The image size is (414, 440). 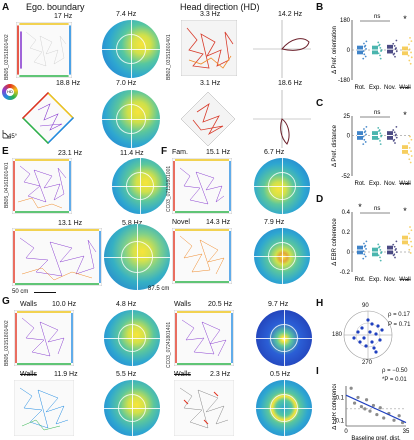 I want to click on regression-line, so click(x=376, y=409).